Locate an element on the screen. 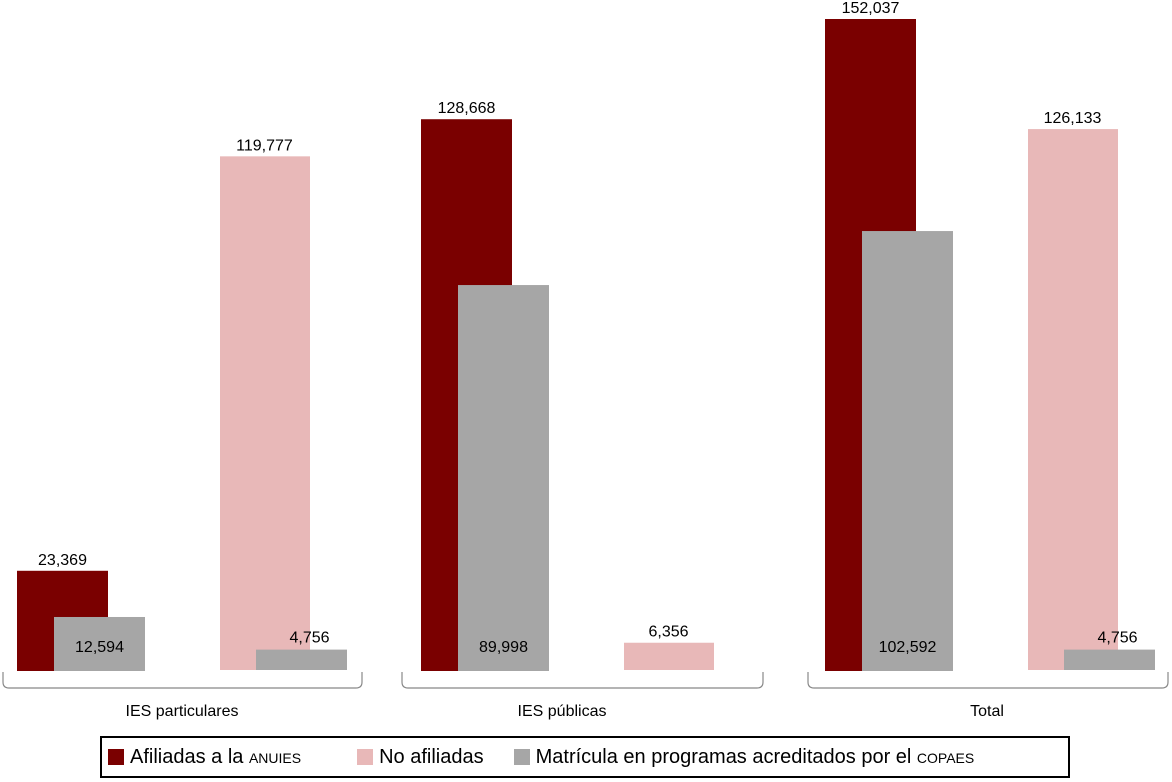  legend-swatch-acreditados is located at coordinates (521, 757).